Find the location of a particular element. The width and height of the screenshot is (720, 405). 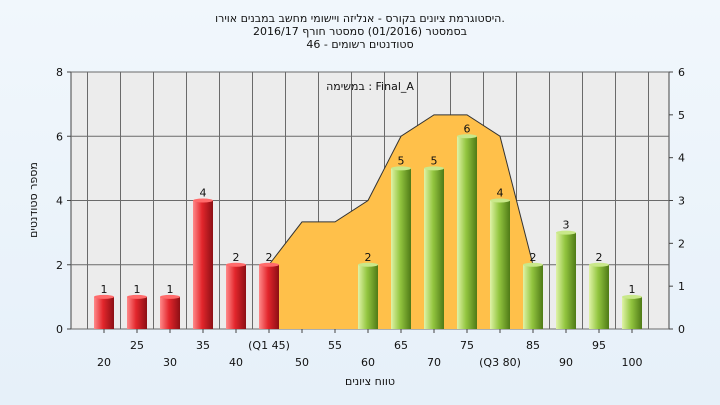

x-tick-label: 90 is located at coordinates (566, 362).